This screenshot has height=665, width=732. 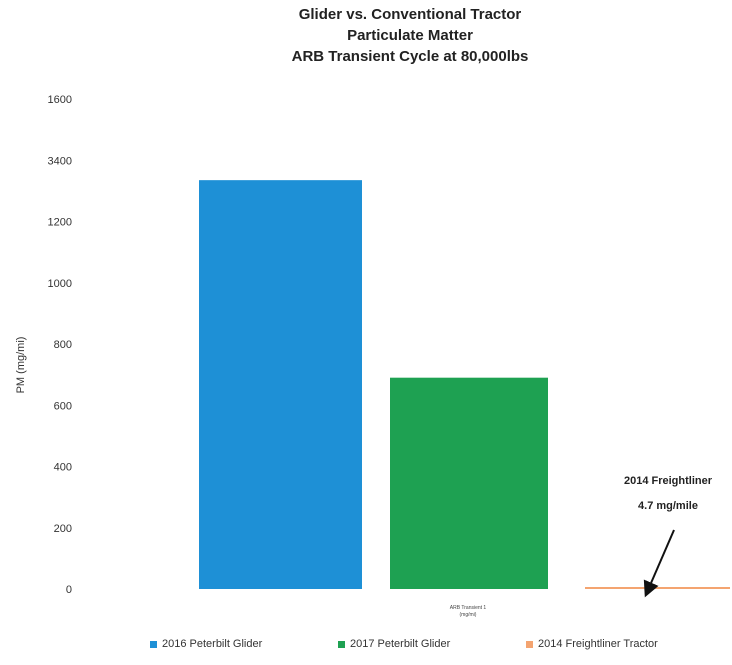 I want to click on chart-title-line-1: Glider vs. Conventional Tractor, so click(x=410, y=14).